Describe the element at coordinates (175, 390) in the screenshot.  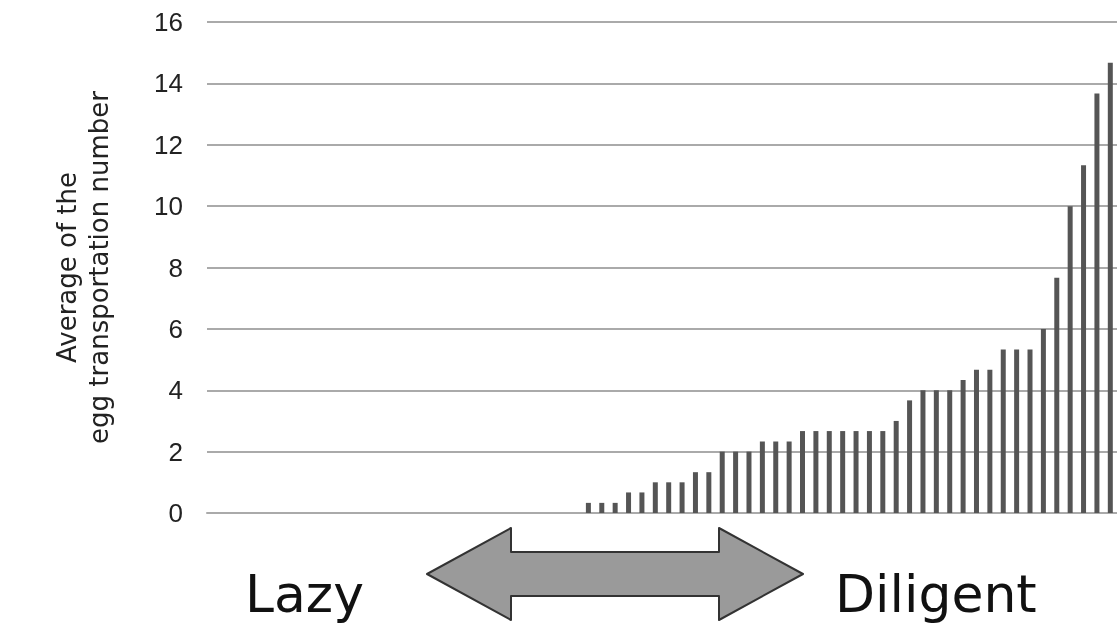
I see `y-tick-label: 4` at that location.